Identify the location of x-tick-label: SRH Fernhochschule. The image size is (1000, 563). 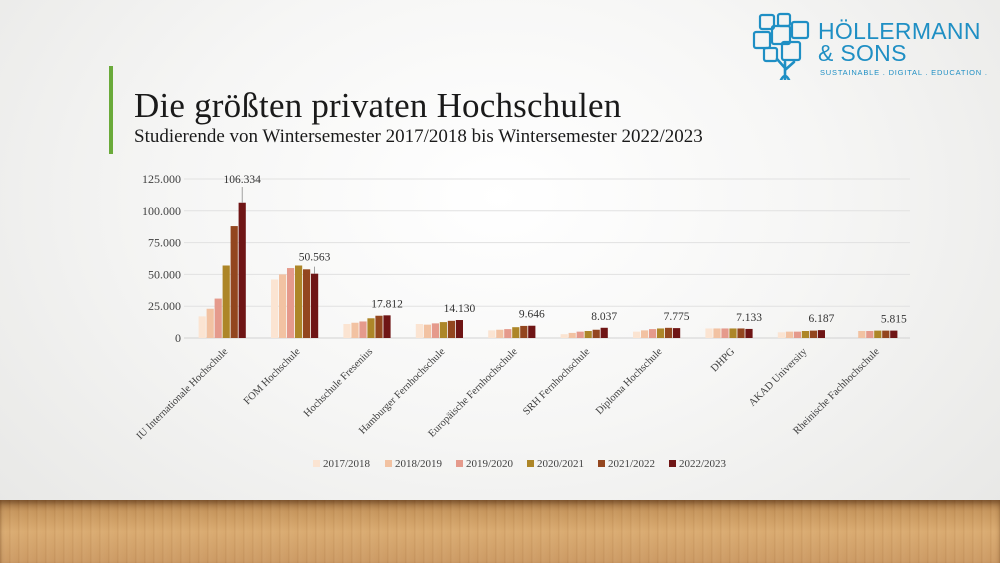
(556, 381).